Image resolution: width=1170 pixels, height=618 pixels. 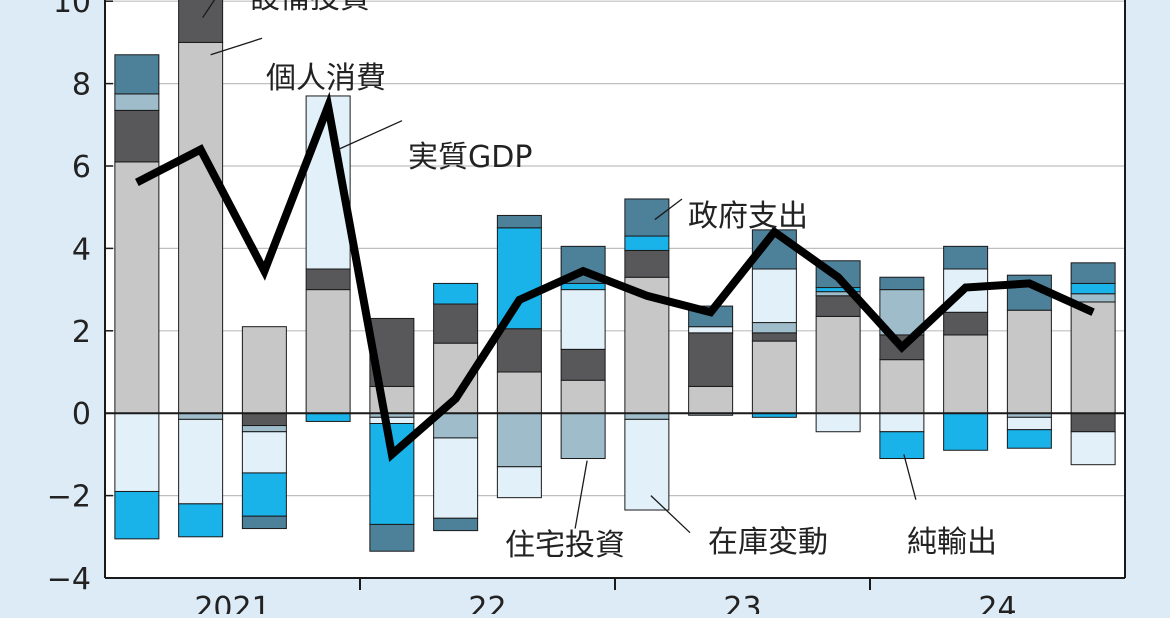 I want to click on annotation-label: 純輸出, so click(x=952, y=542).